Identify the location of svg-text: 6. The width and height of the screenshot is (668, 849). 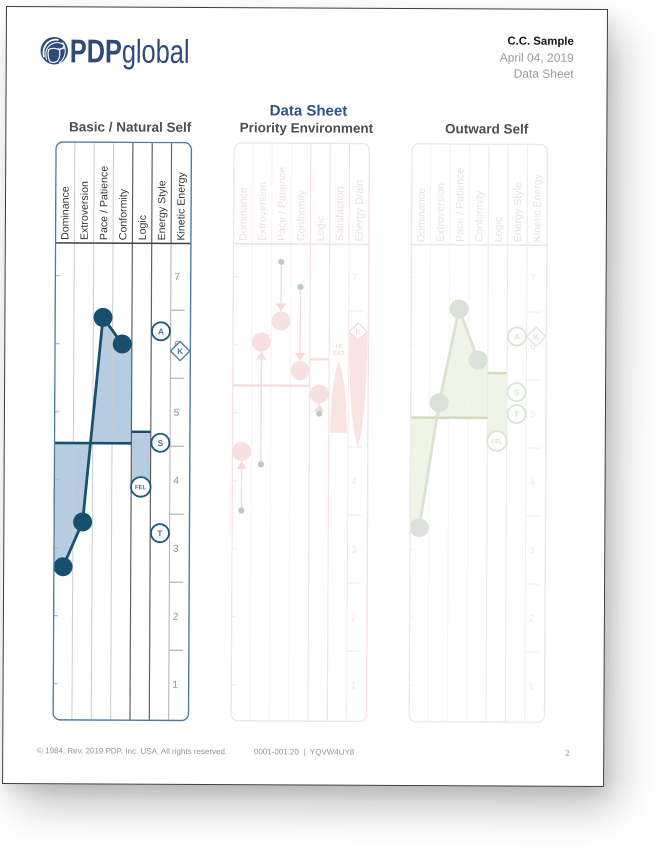
(533, 346).